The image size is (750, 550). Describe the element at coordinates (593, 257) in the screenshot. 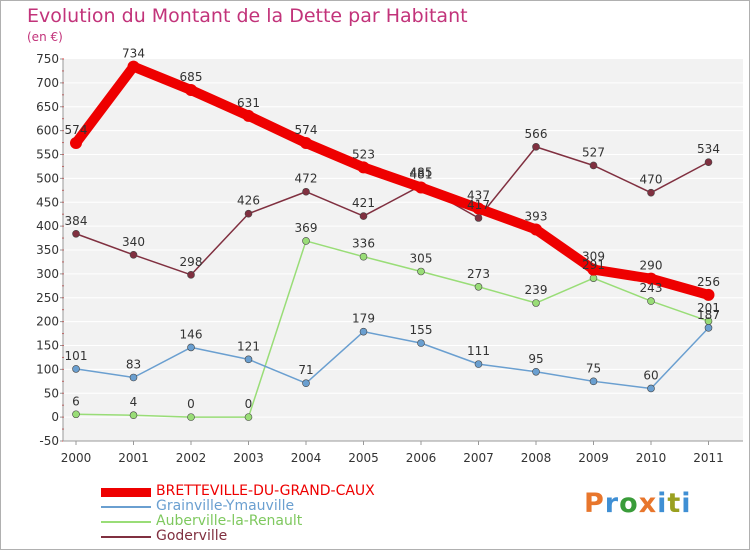

I see `data-label: 309` at that location.